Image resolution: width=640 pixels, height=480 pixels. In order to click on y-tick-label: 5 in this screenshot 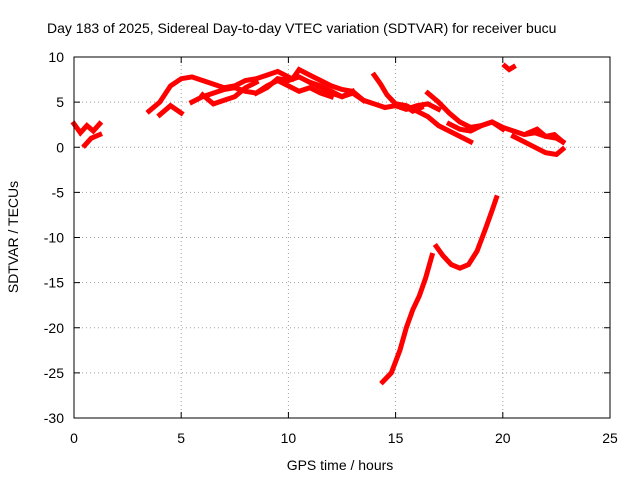, I will do `click(60, 102)`.